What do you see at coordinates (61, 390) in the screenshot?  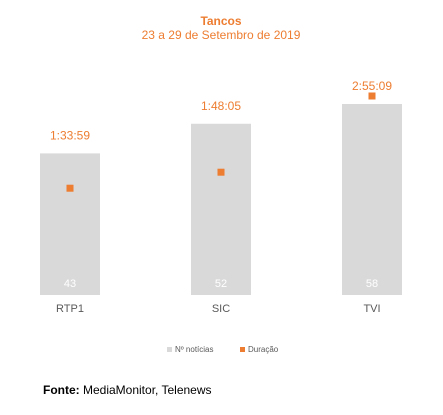 I see `source-label: Fonte:` at bounding box center [61, 390].